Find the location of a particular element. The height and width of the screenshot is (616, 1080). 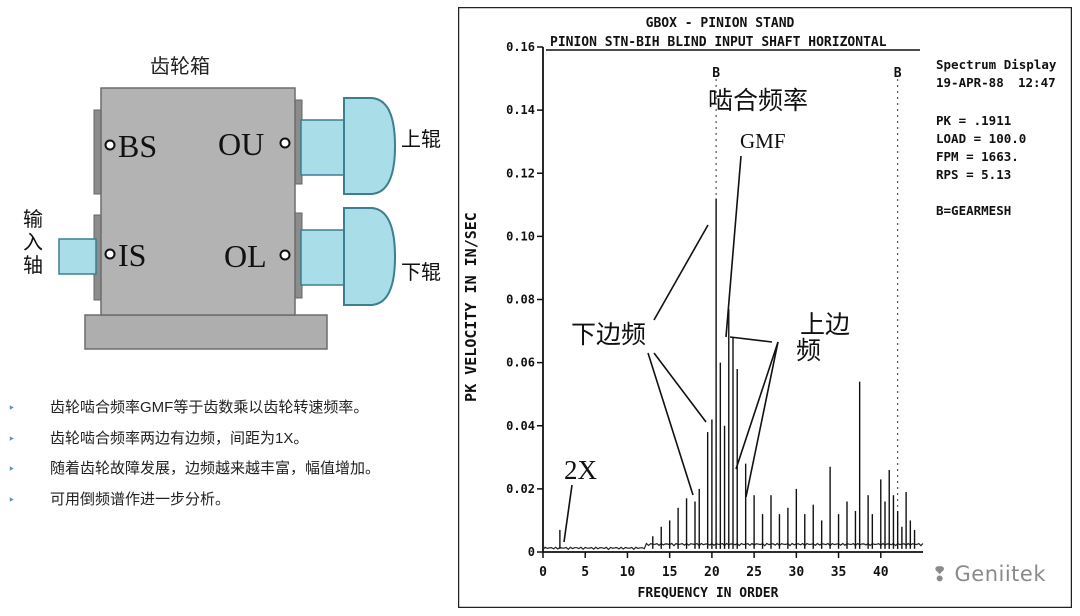

y-tick-label: 0.04 is located at coordinates (520, 426).